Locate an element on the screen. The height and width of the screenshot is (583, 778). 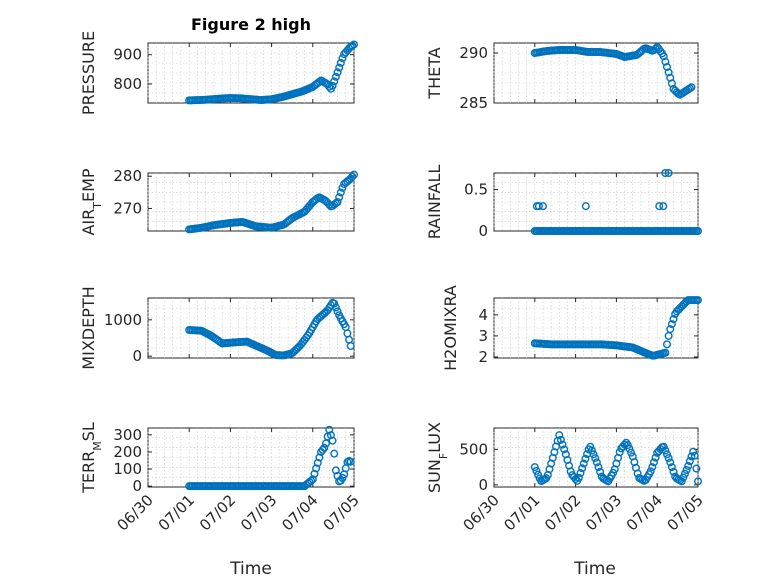
subplot-pressure: 800 900 PRESSURE is located at coordinates (219, 73).